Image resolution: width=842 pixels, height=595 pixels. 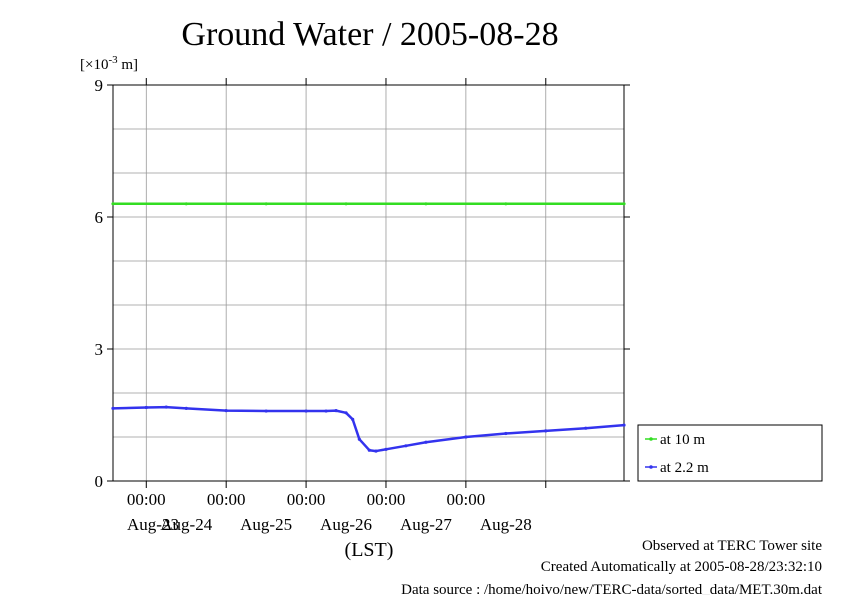 What do you see at coordinates (99, 85) in the screenshot?
I see `y-tick-label: 9` at bounding box center [99, 85].